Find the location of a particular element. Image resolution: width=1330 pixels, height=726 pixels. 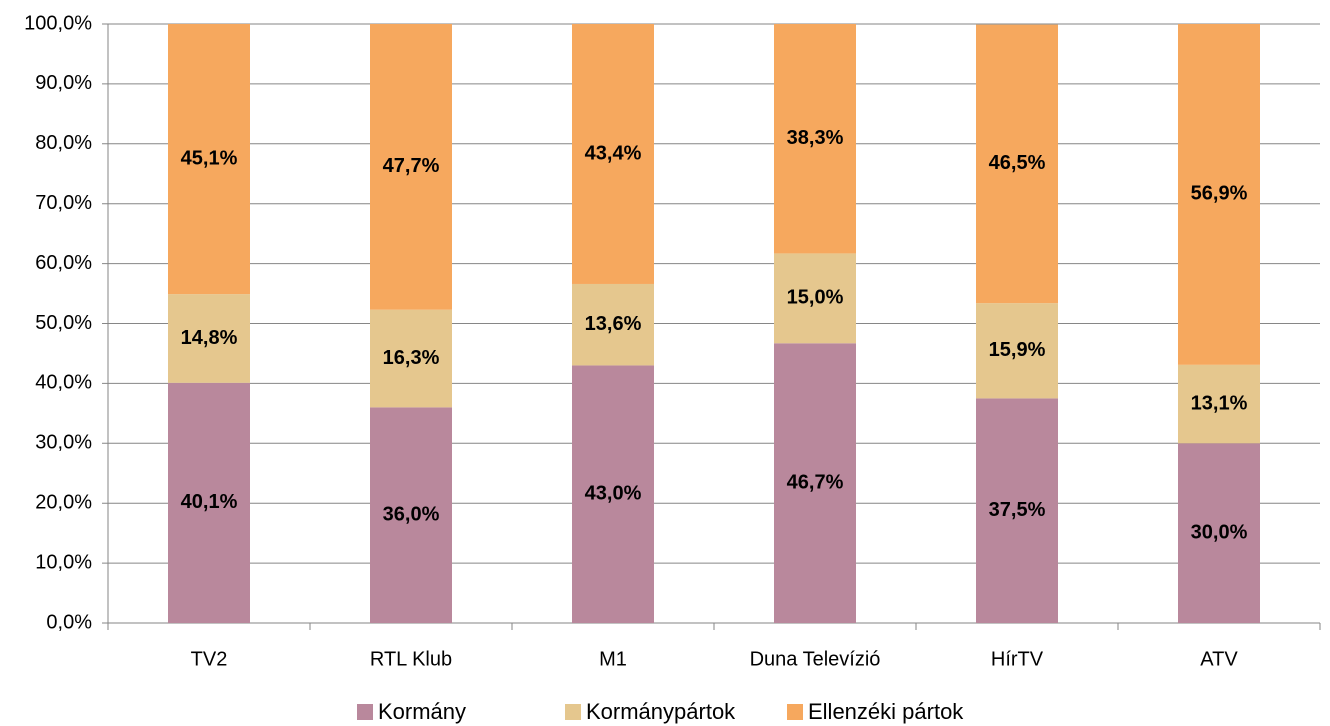

value-label: 45,1% is located at coordinates (209, 158).